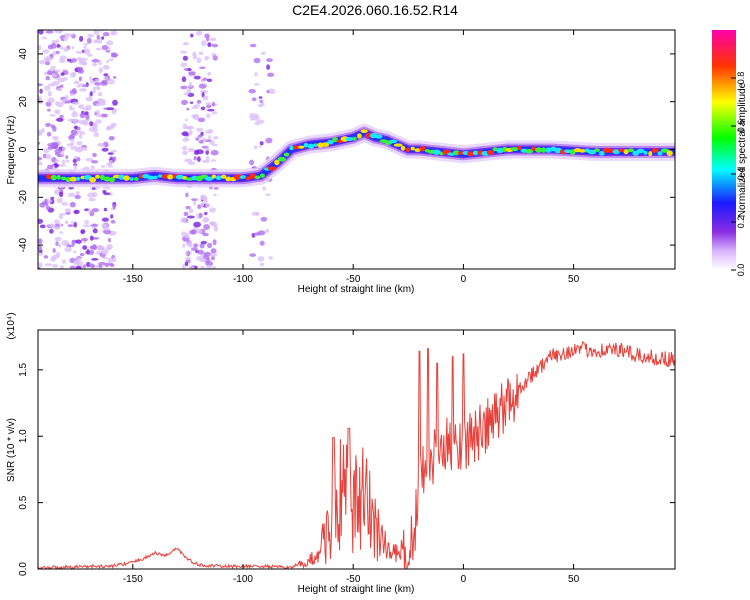 This screenshot has height=600, width=750. I want to click on colorbar-tick-label: 0.8, so click(741, 78).